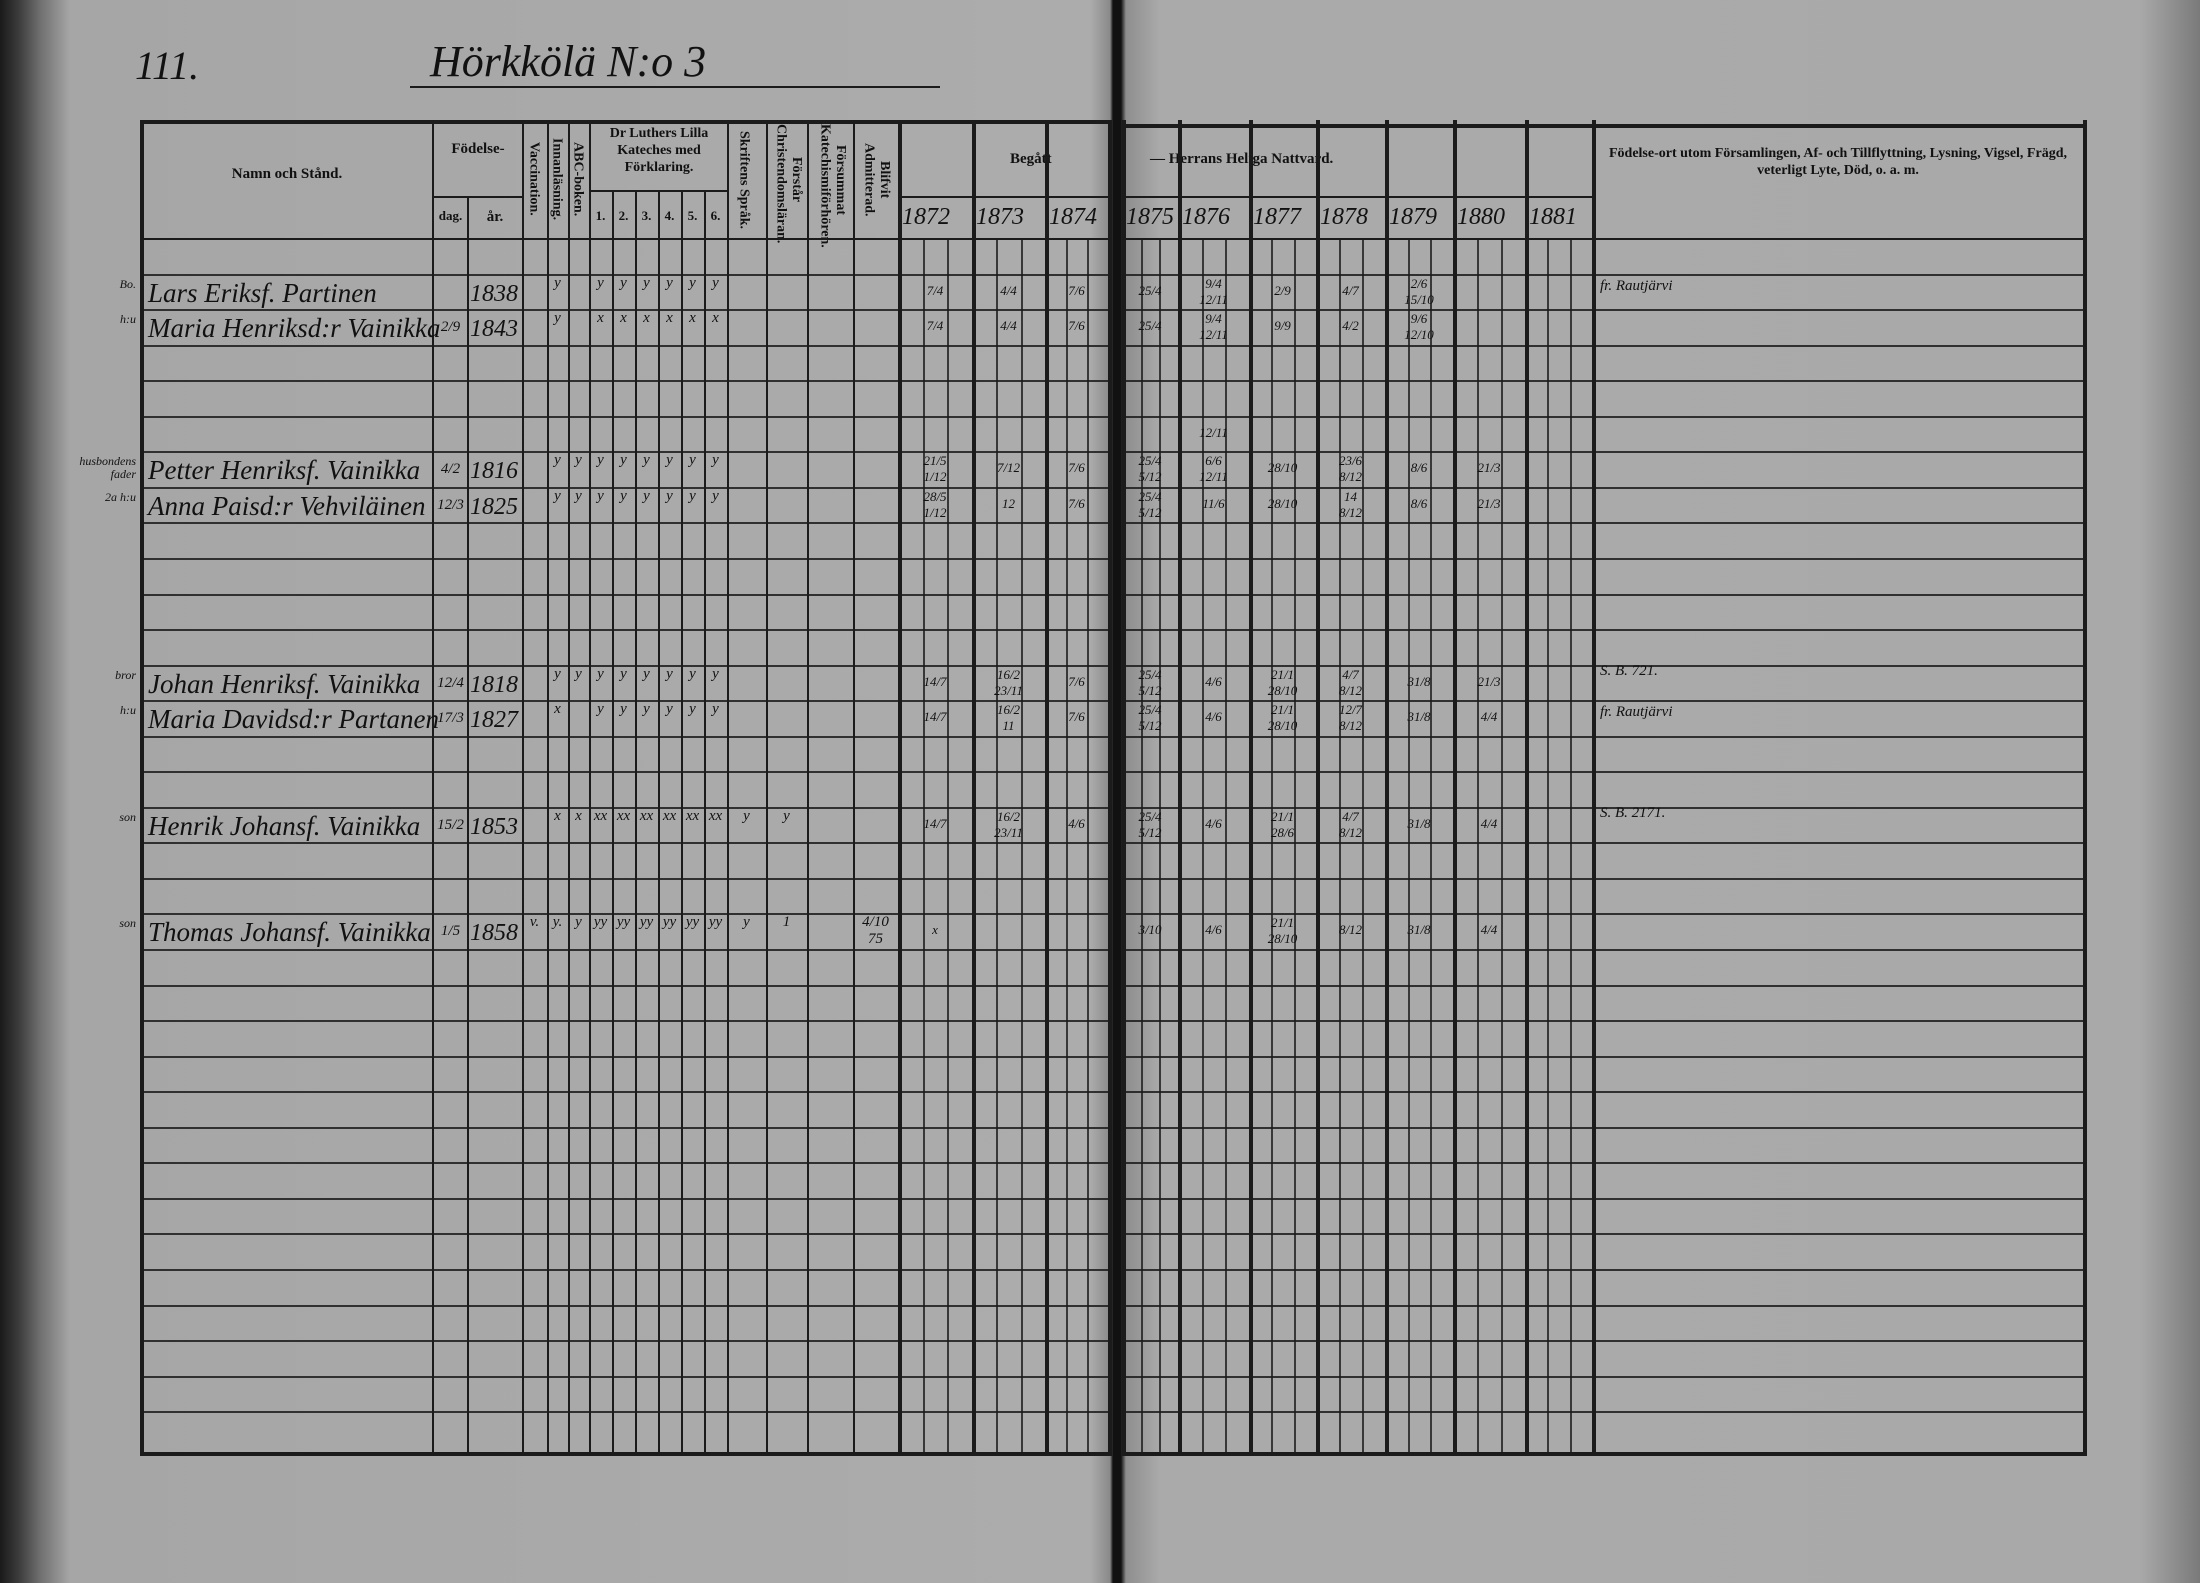 The height and width of the screenshot is (1583, 2200). What do you see at coordinates (1008, 503) in the screenshot?
I see `communion-date: 12` at bounding box center [1008, 503].